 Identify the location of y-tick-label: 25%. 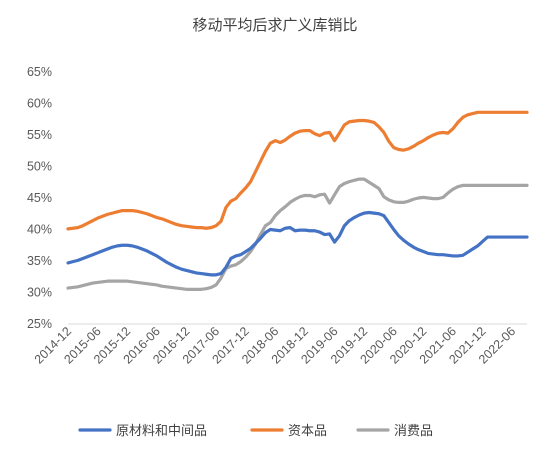
(39, 324).